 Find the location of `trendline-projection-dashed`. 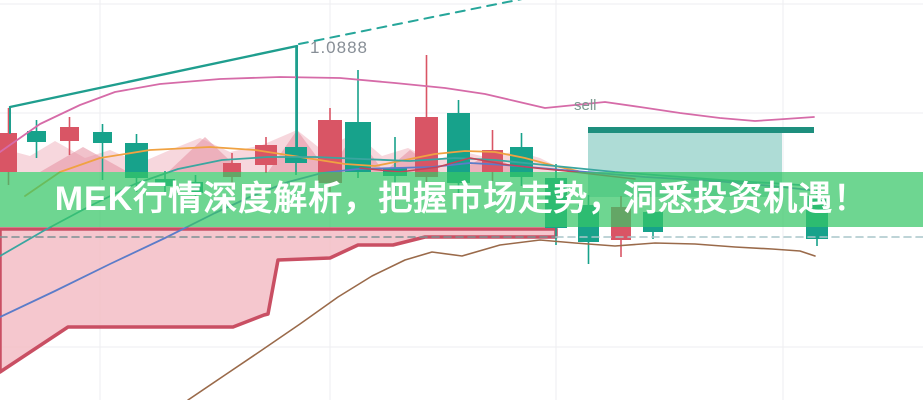

trendline-projection-dashed is located at coordinates (410, 22).